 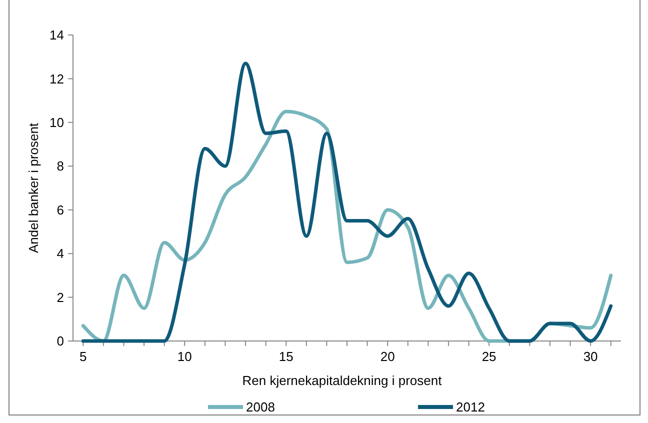 I want to click on x-axis-title: Ren kjernekapitaldekning i prosent, so click(x=342, y=380).